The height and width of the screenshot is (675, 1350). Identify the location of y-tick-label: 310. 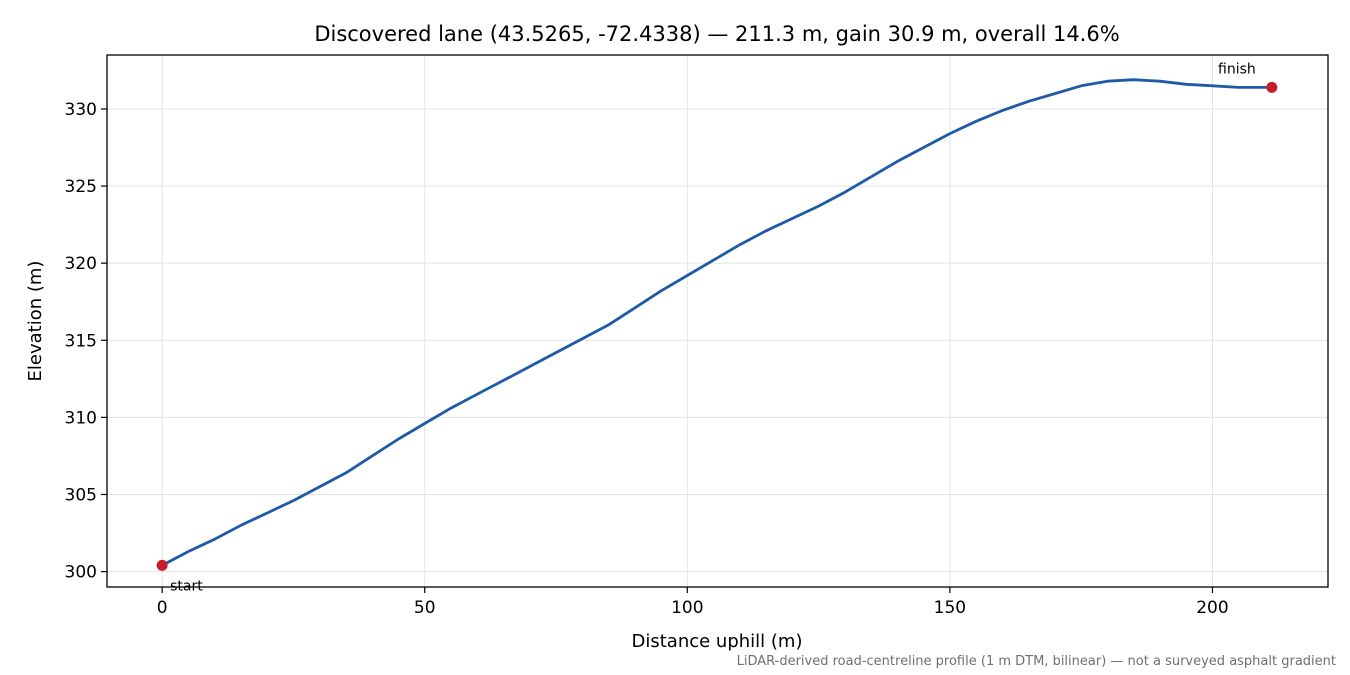
(81, 418).